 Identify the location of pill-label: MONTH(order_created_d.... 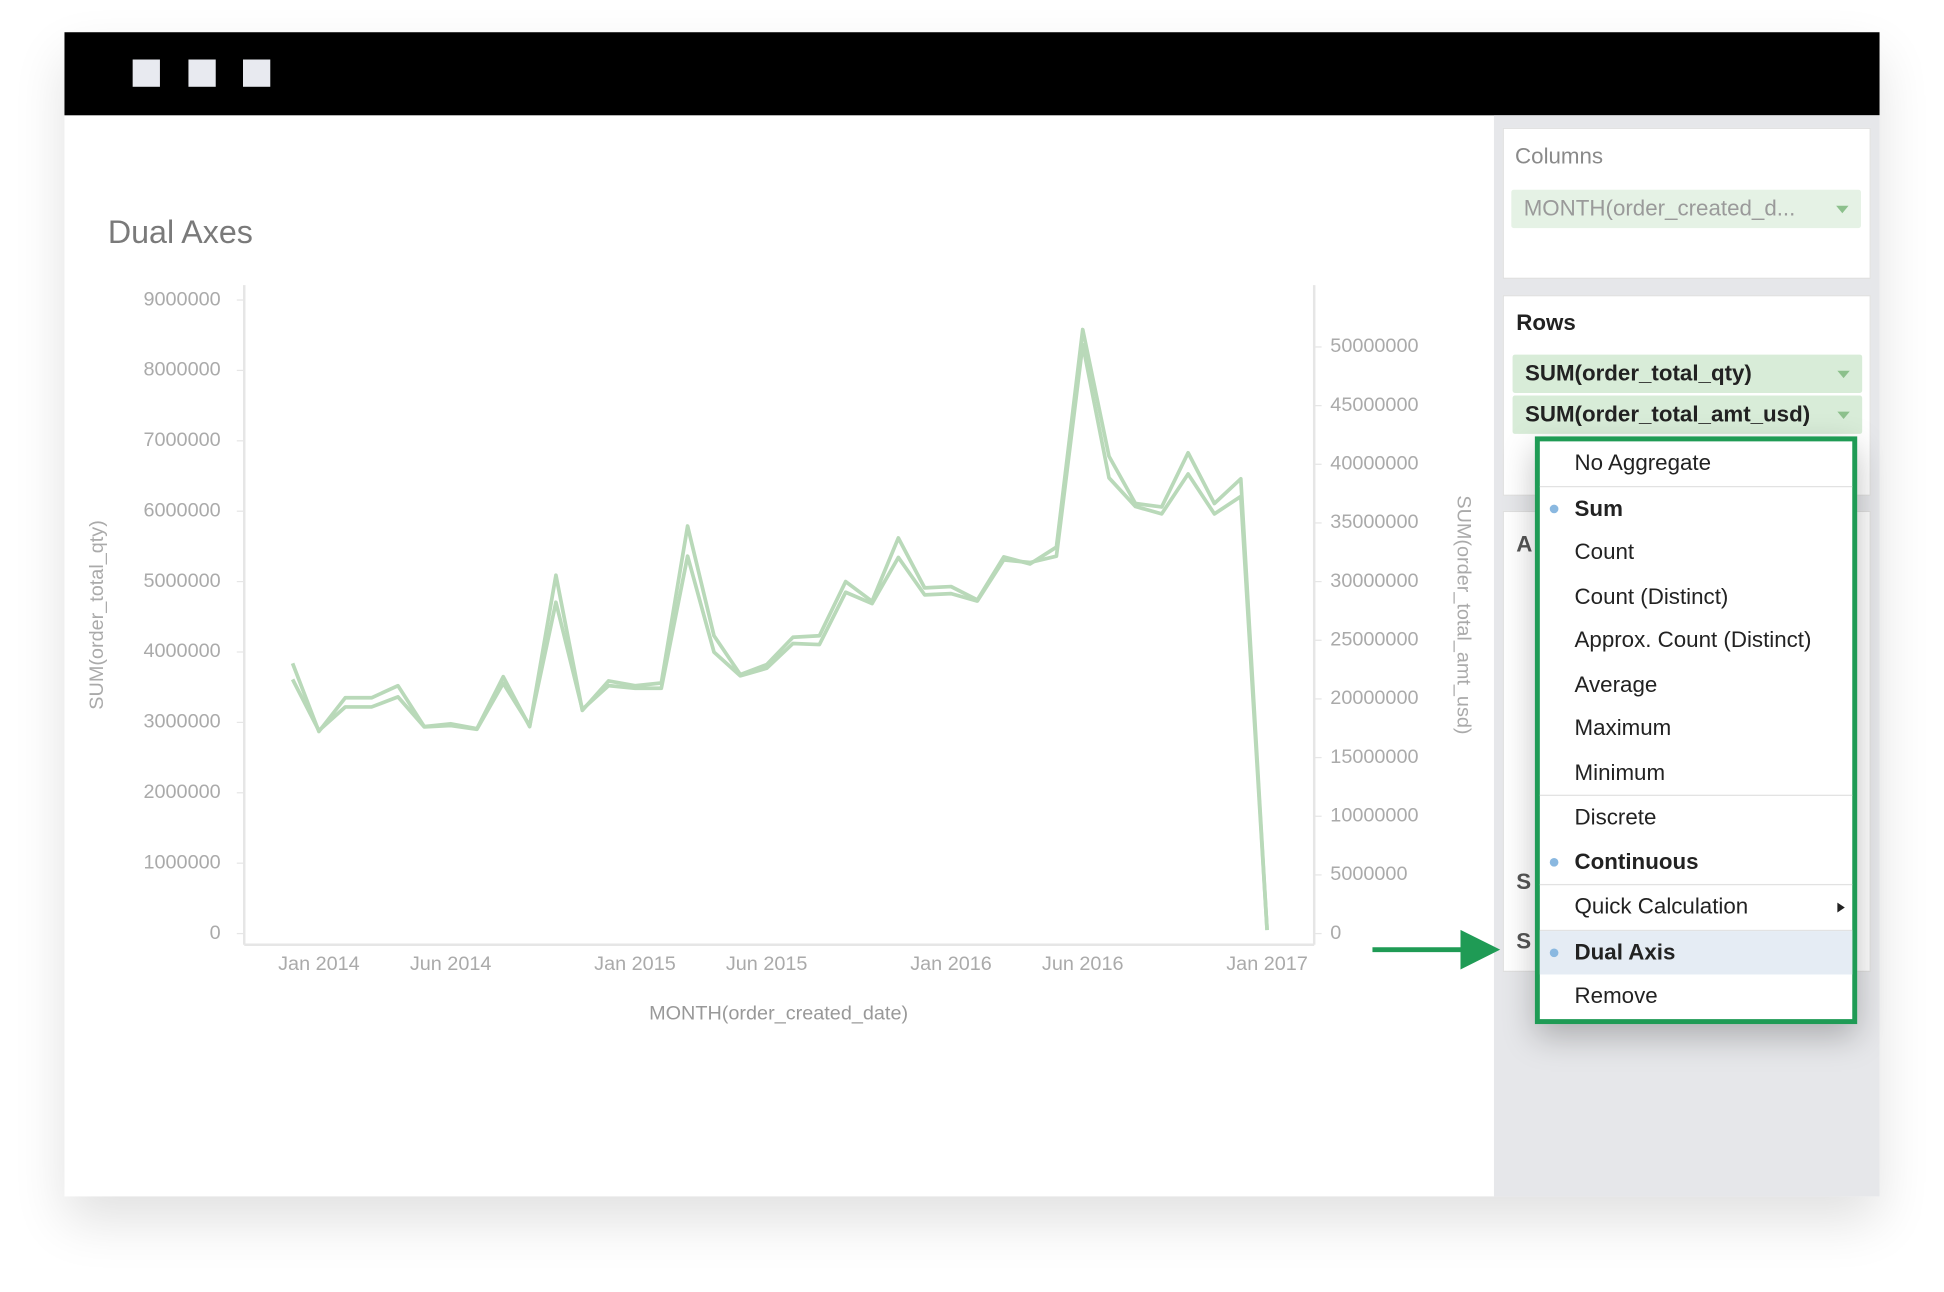
(1659, 208).